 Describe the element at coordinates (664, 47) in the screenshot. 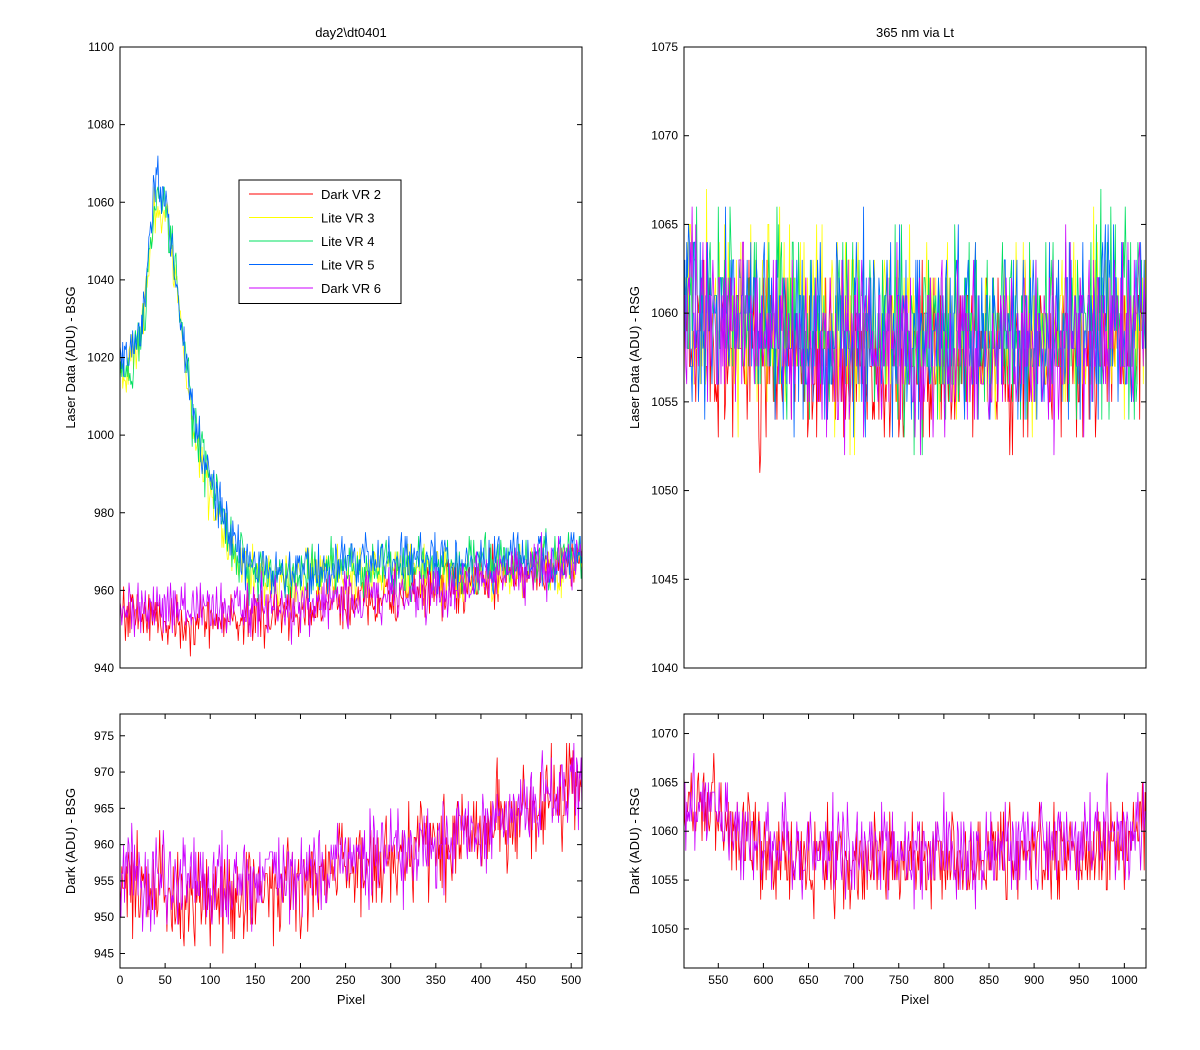

I see `y-tick-label: 1075` at that location.